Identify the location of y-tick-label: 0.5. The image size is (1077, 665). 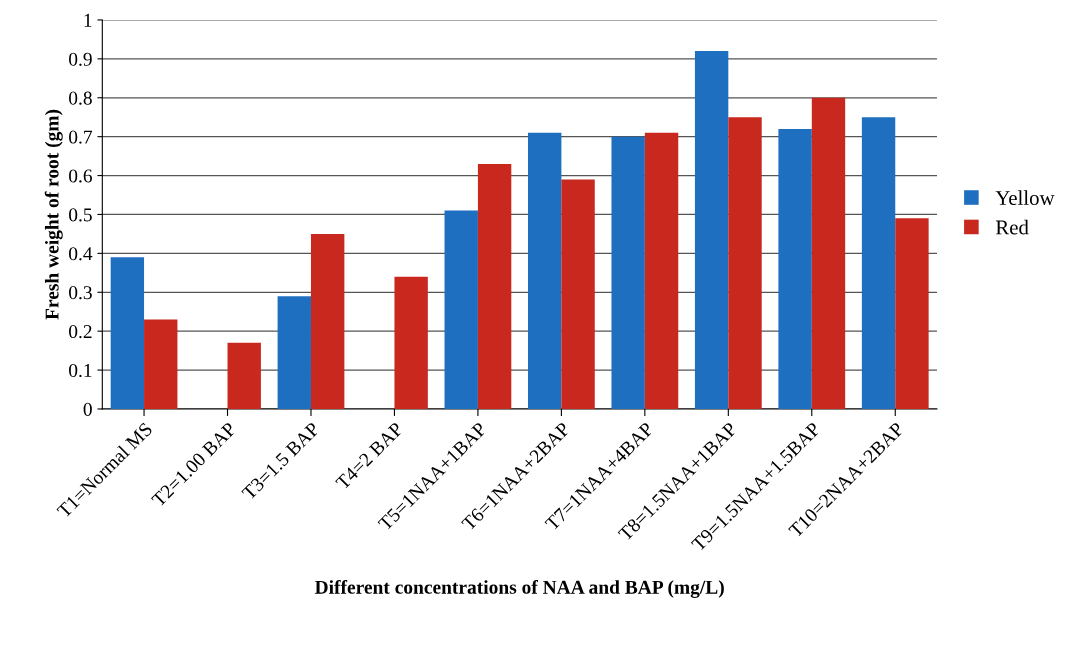
(80, 215).